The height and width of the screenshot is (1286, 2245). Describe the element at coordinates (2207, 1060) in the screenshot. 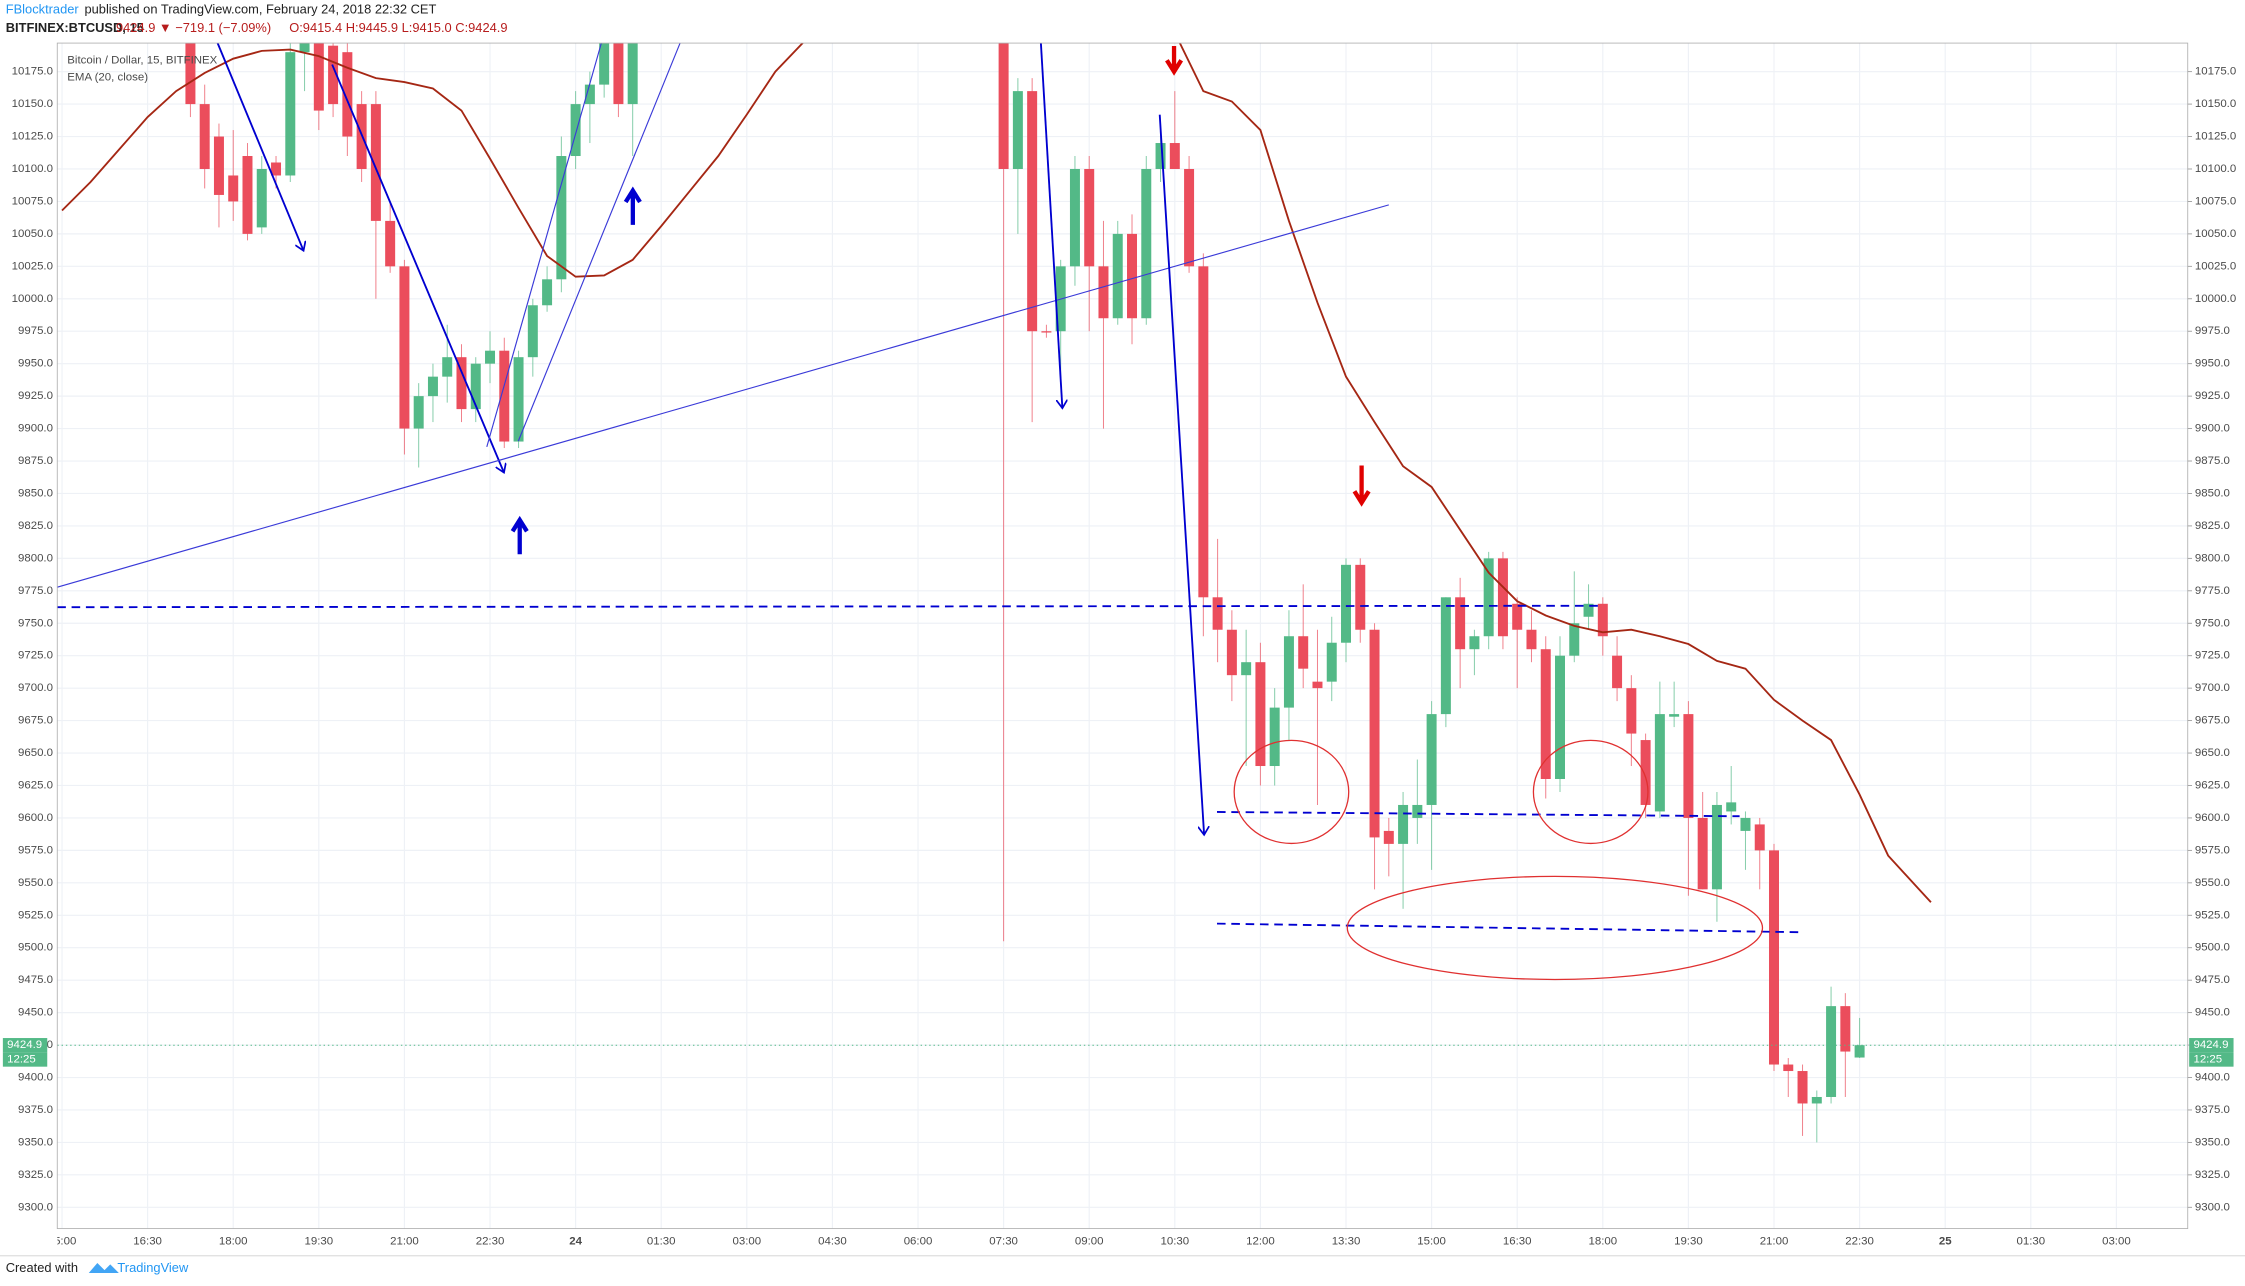

I see `countdown-label: 12:25` at that location.